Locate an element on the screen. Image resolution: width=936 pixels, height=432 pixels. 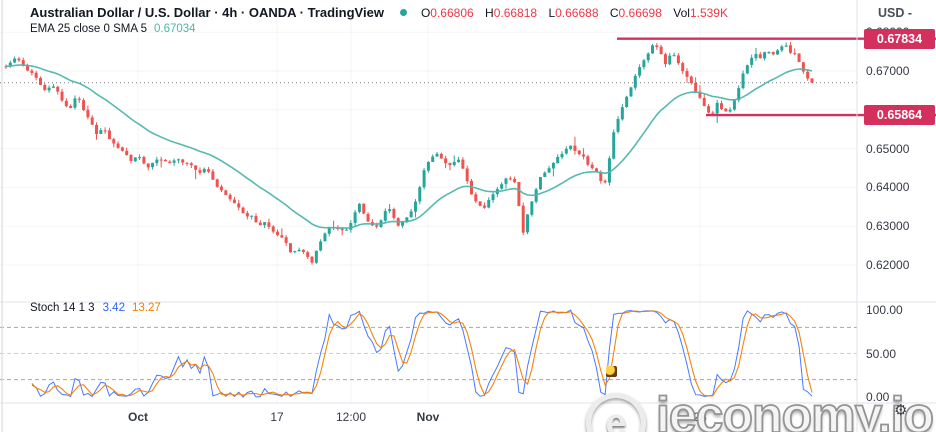
gear-icon: ⚙ is located at coordinates (901, 410).